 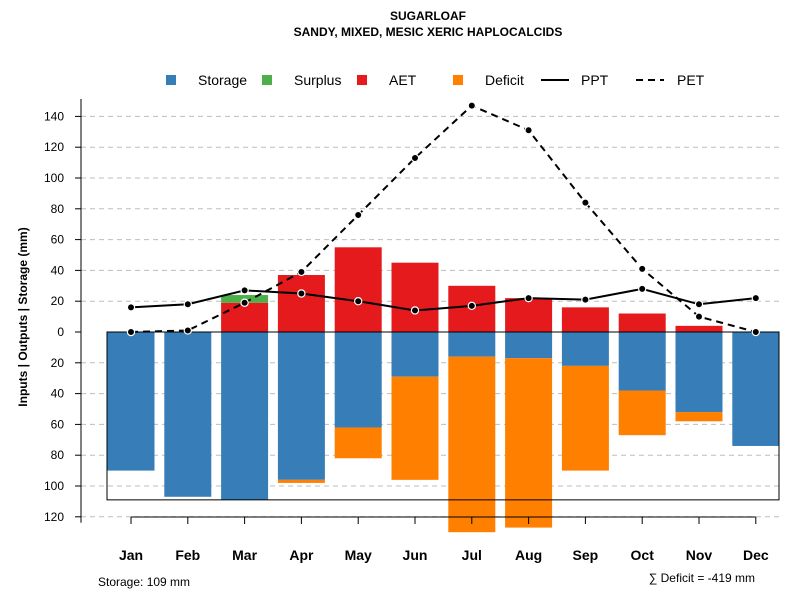 What do you see at coordinates (643, 555) in the screenshot?
I see `x-tick-label: Oct` at bounding box center [643, 555].